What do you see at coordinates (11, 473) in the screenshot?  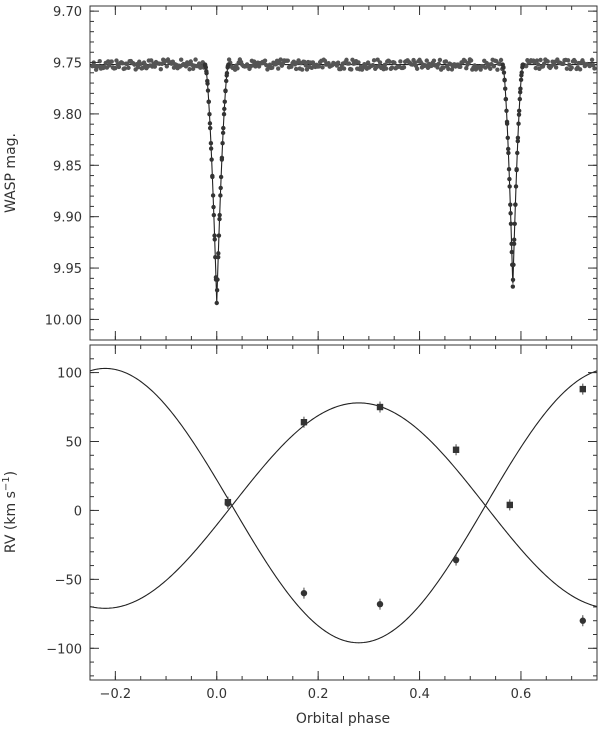 I see `bottom-y-axis-title-close: )` at bounding box center [11, 473].